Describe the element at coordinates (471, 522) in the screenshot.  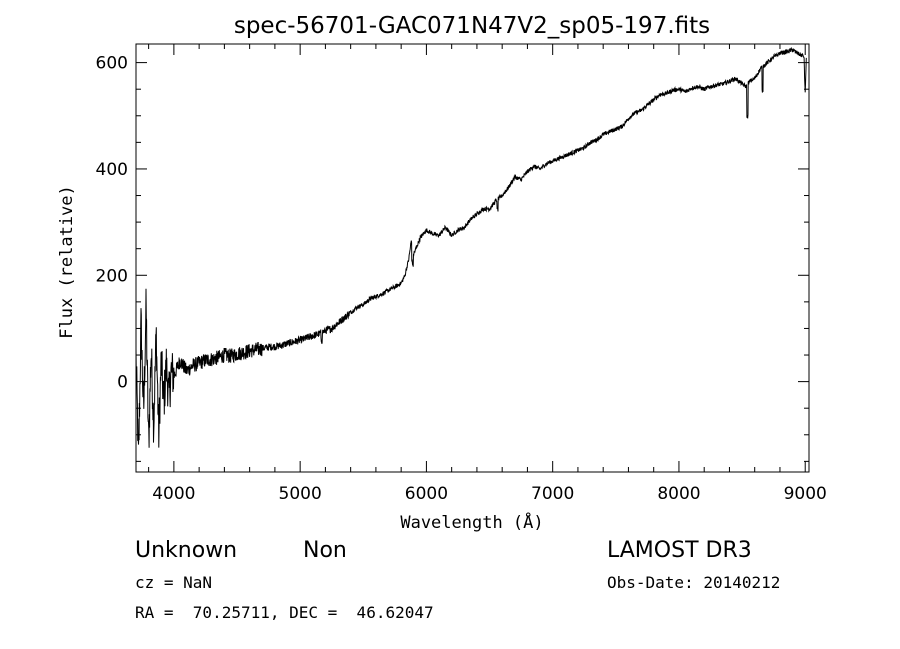
I see `x-axis-label: Wavelength (Å)` at that location.